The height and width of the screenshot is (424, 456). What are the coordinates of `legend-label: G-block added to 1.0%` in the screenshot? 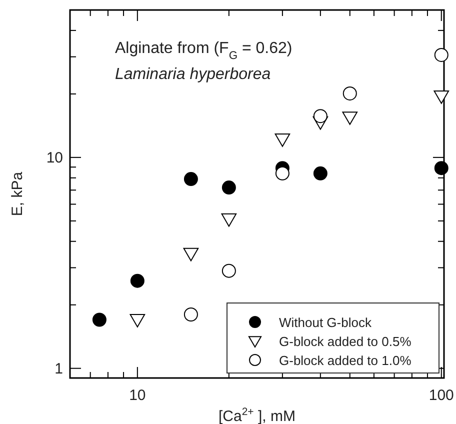 It's located at (345, 360).